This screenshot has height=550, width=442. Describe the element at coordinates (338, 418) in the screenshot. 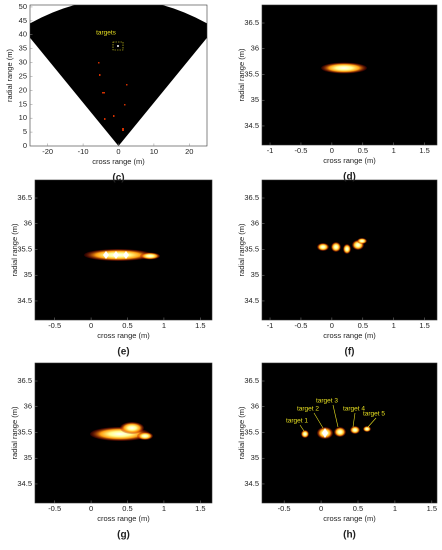

I see `annotation-arrows` at that location.